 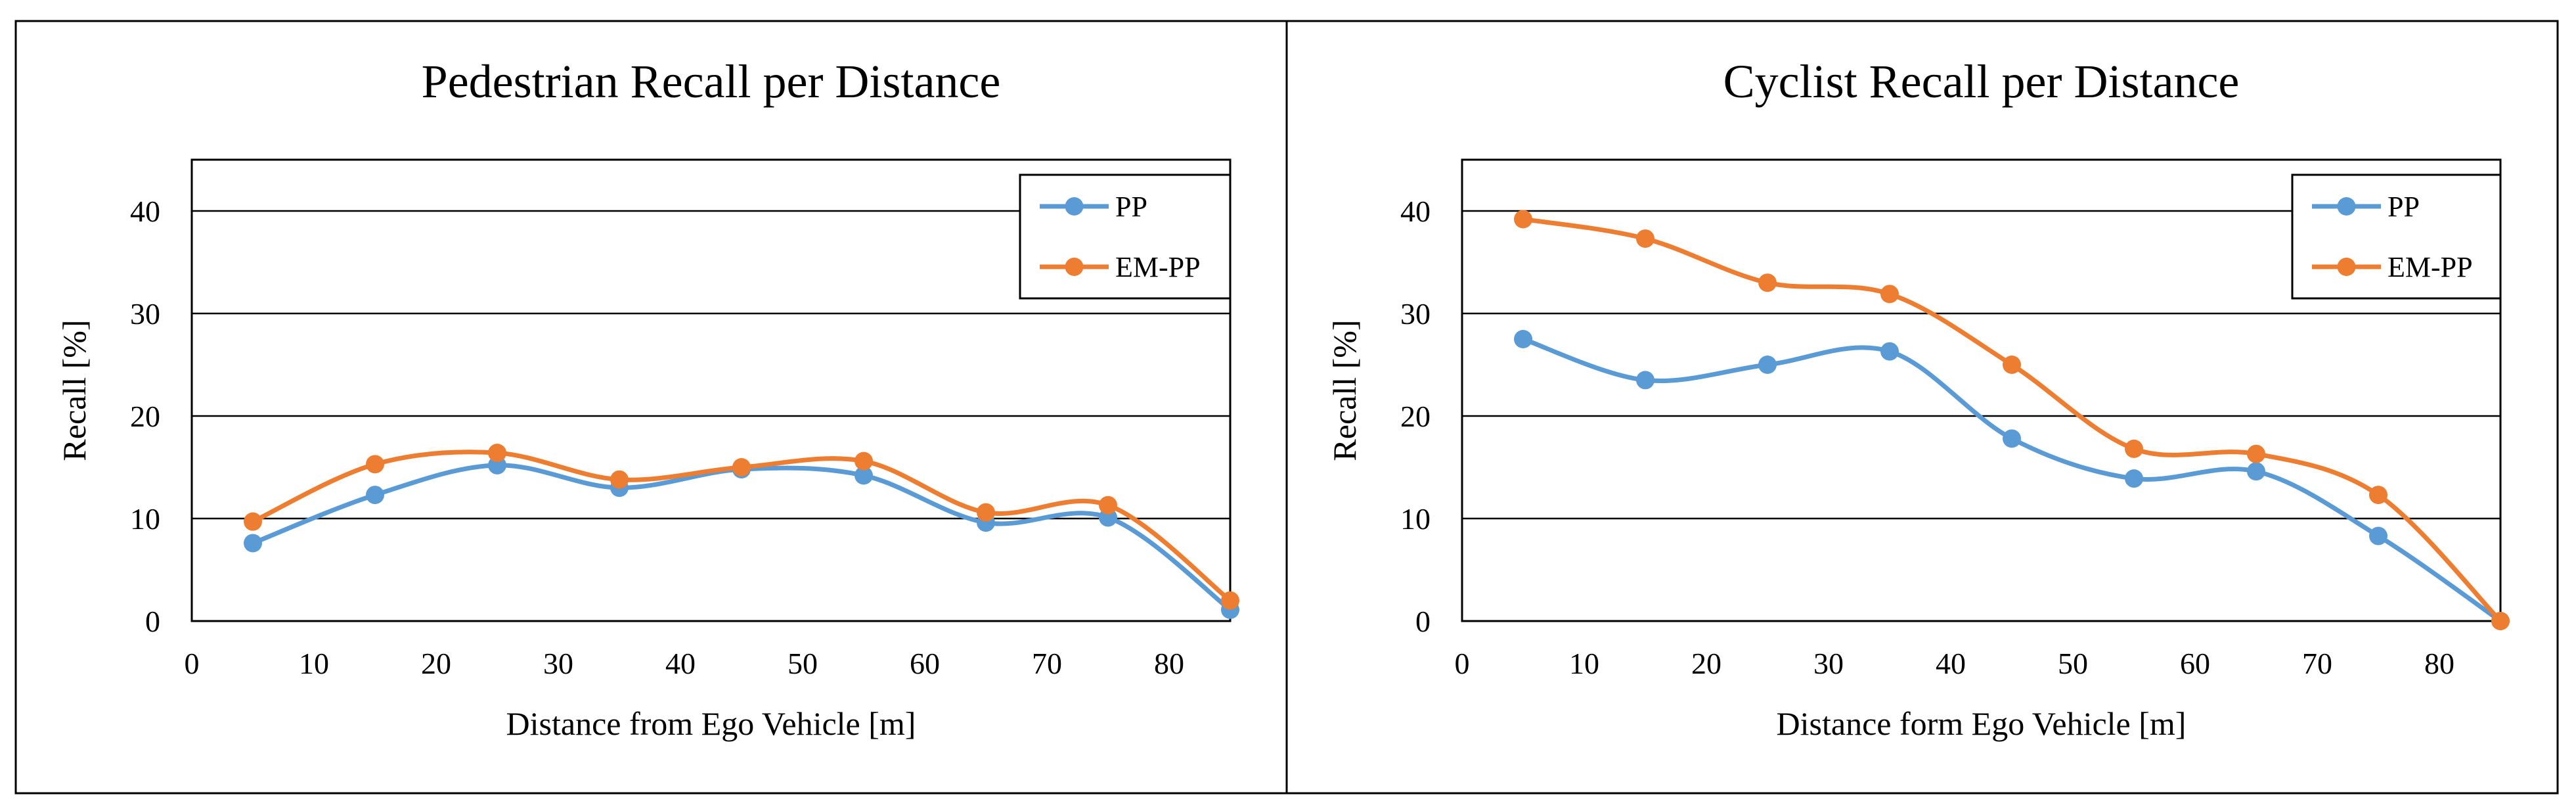 What do you see at coordinates (711, 81) in the screenshot?
I see `chart-title: Pedestrian Recall per Distance` at bounding box center [711, 81].